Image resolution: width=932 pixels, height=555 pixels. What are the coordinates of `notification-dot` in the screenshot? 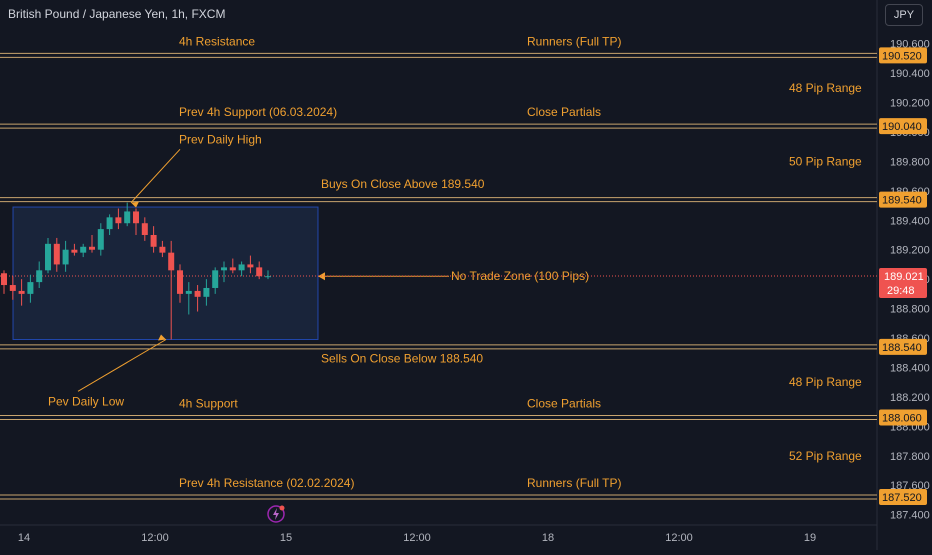 It's located at (282, 508).